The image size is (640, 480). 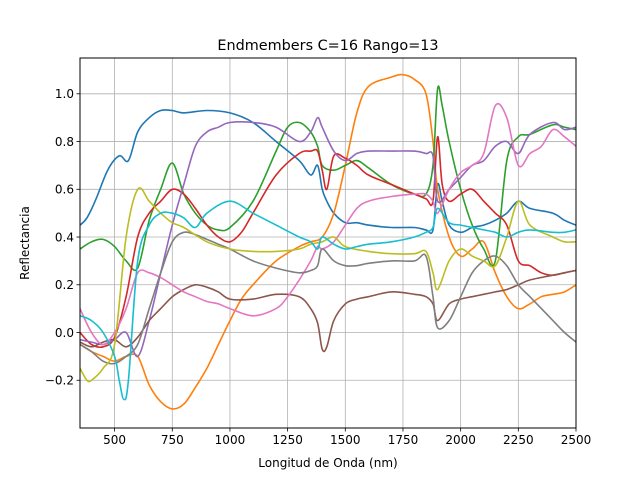 I want to click on x-tick-label: 1250, so click(x=287, y=440).